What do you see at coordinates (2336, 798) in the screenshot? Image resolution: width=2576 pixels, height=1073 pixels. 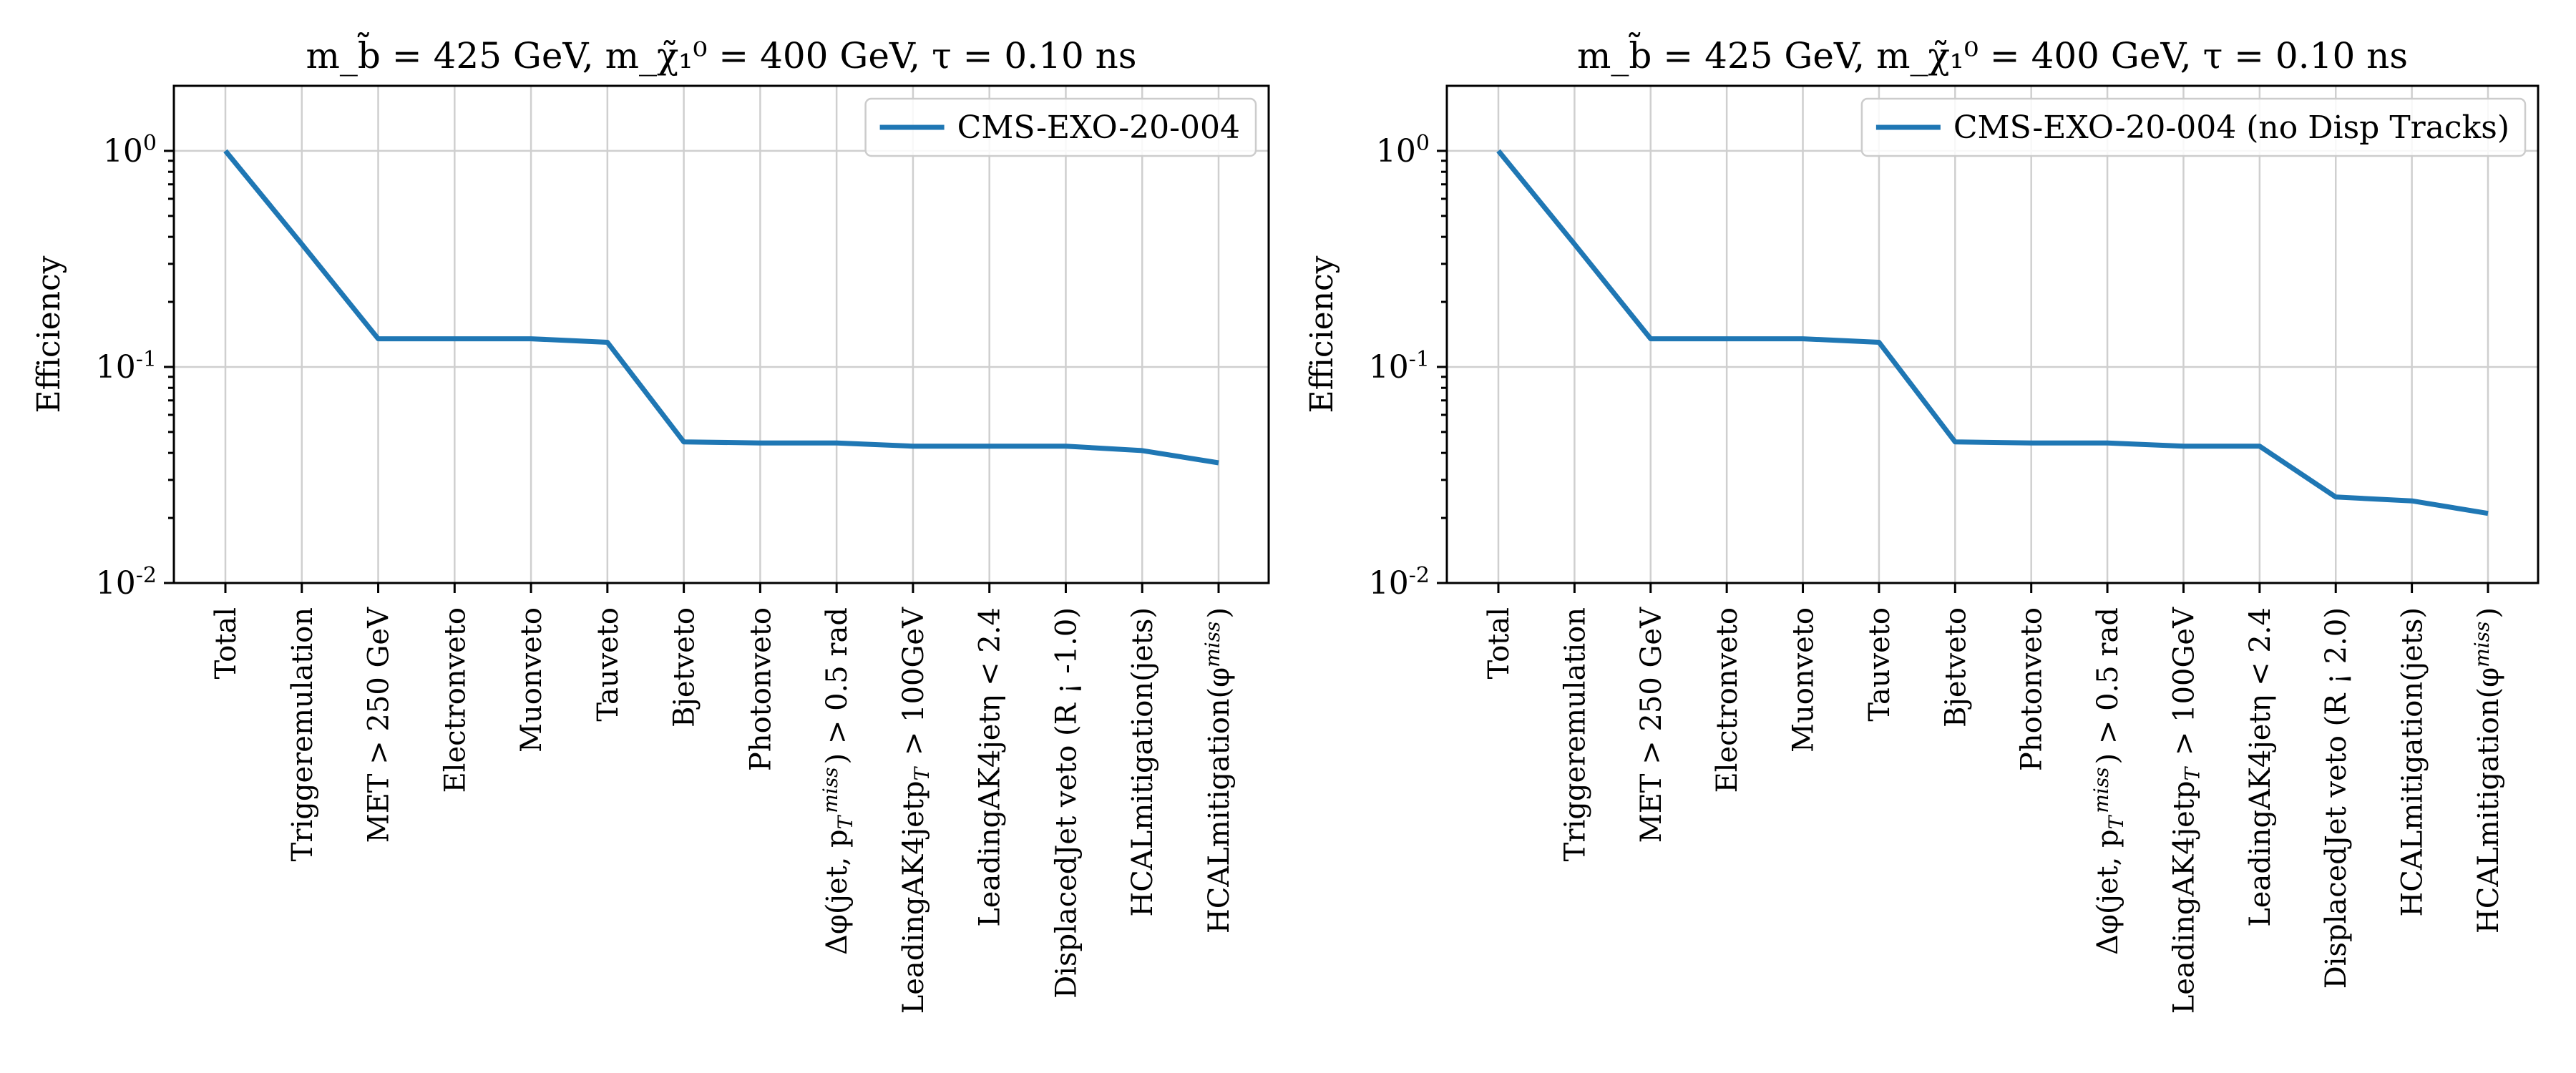 I see `x-tick-label: DisplacedJet veto (R ¡ 2.0)` at bounding box center [2336, 798].